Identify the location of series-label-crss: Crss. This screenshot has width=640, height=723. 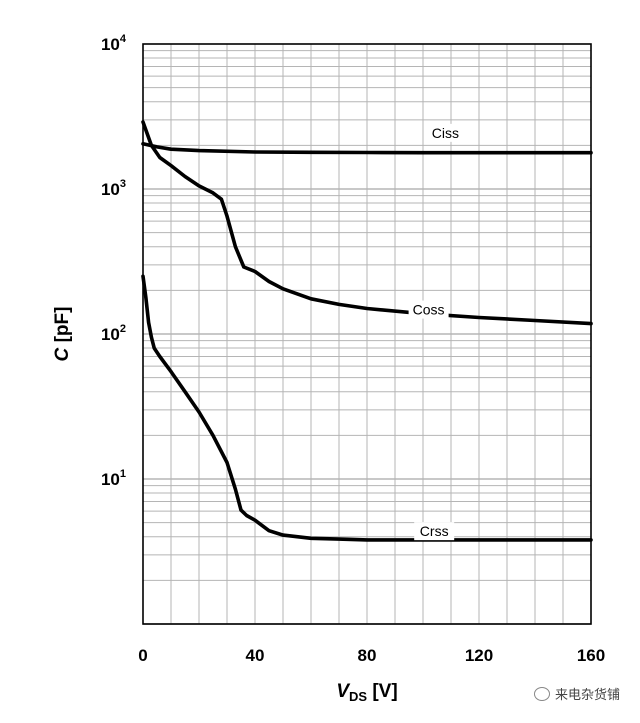
(434, 531).